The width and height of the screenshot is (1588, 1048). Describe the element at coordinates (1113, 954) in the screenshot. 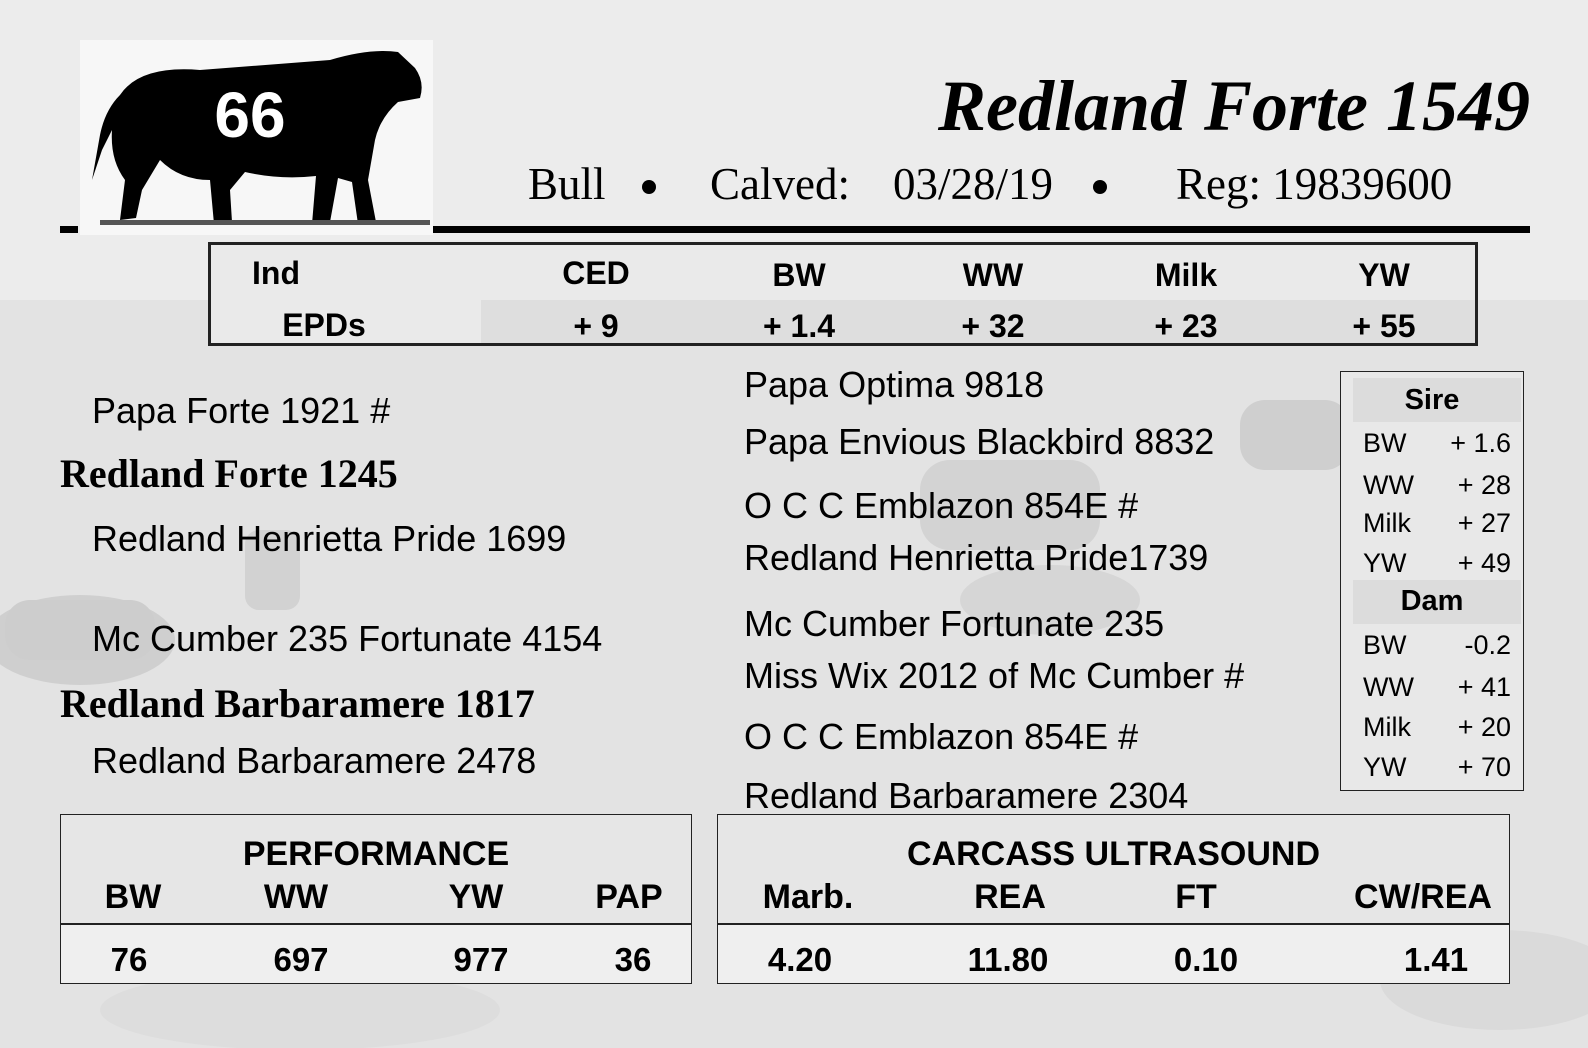

I see `carcass-values-row` at that location.